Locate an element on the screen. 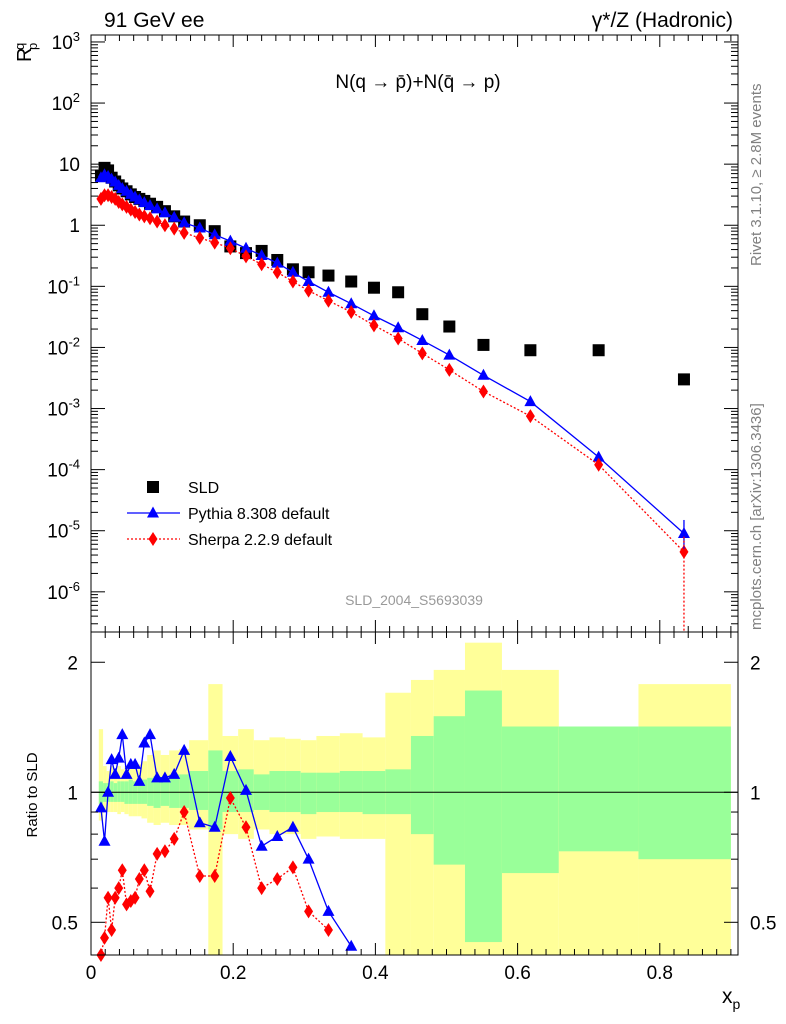 This screenshot has height=1024, width=786. xtick-label-2: 0.4 is located at coordinates (375, 973).